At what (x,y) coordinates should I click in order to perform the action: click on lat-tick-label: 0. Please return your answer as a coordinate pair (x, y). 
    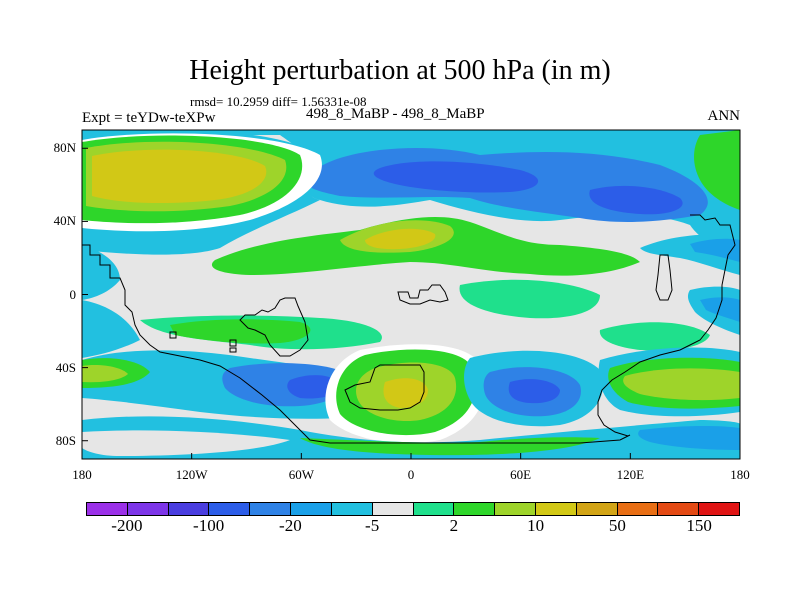
    Looking at the image, I should click on (73, 294).